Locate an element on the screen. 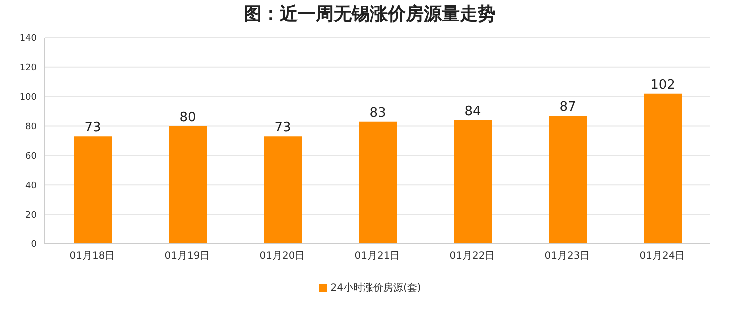 This screenshot has height=312, width=740. x-tick-label: 01月23日 is located at coordinates (567, 256).